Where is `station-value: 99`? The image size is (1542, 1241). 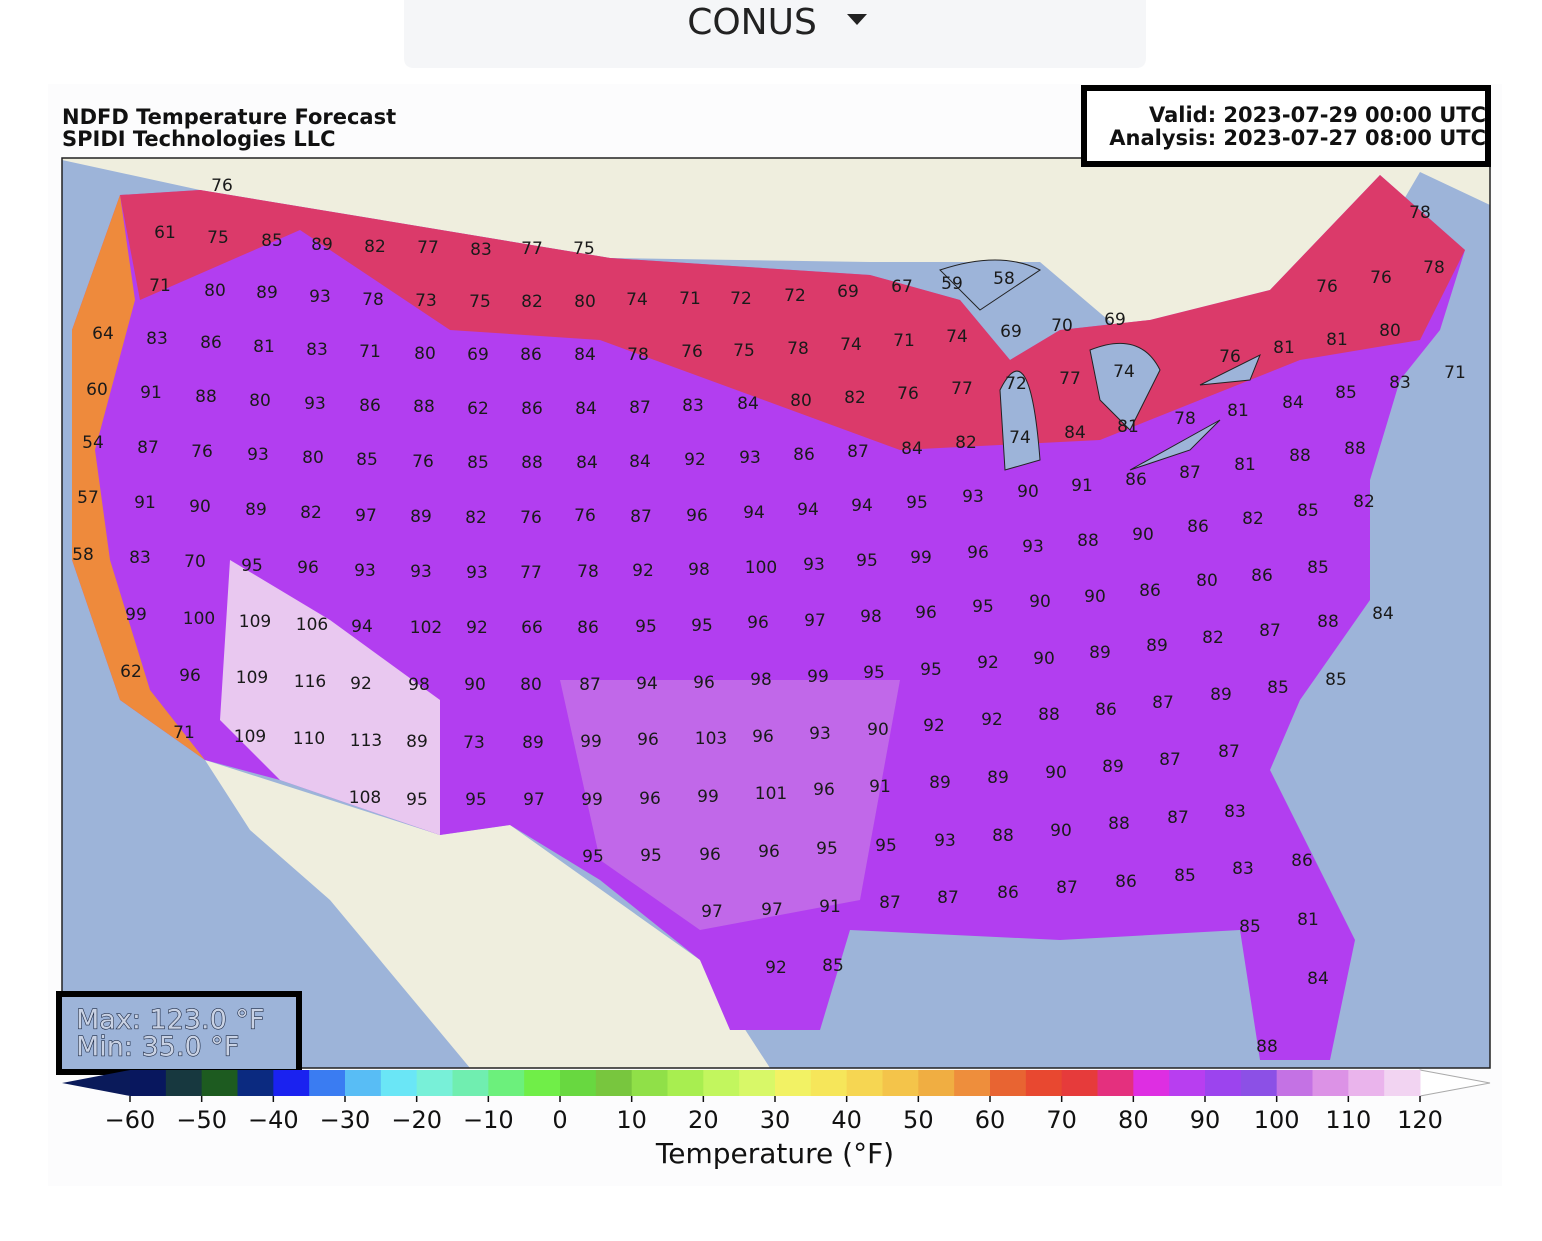
station-value: 99 is located at coordinates (921, 558).